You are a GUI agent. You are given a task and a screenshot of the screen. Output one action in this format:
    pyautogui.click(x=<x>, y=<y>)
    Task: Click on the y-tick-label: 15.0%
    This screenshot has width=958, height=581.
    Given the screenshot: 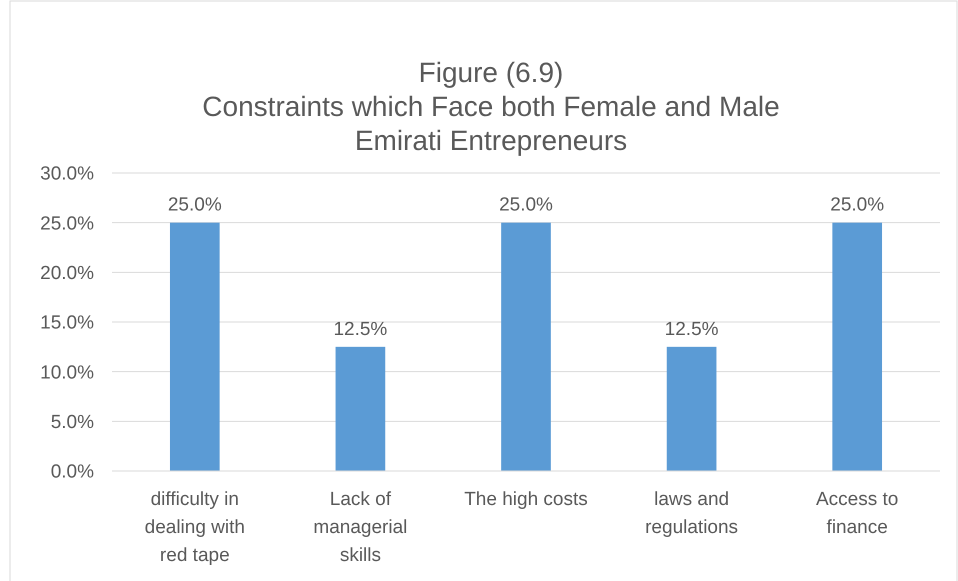 What is the action you would take?
    pyautogui.click(x=67, y=323)
    